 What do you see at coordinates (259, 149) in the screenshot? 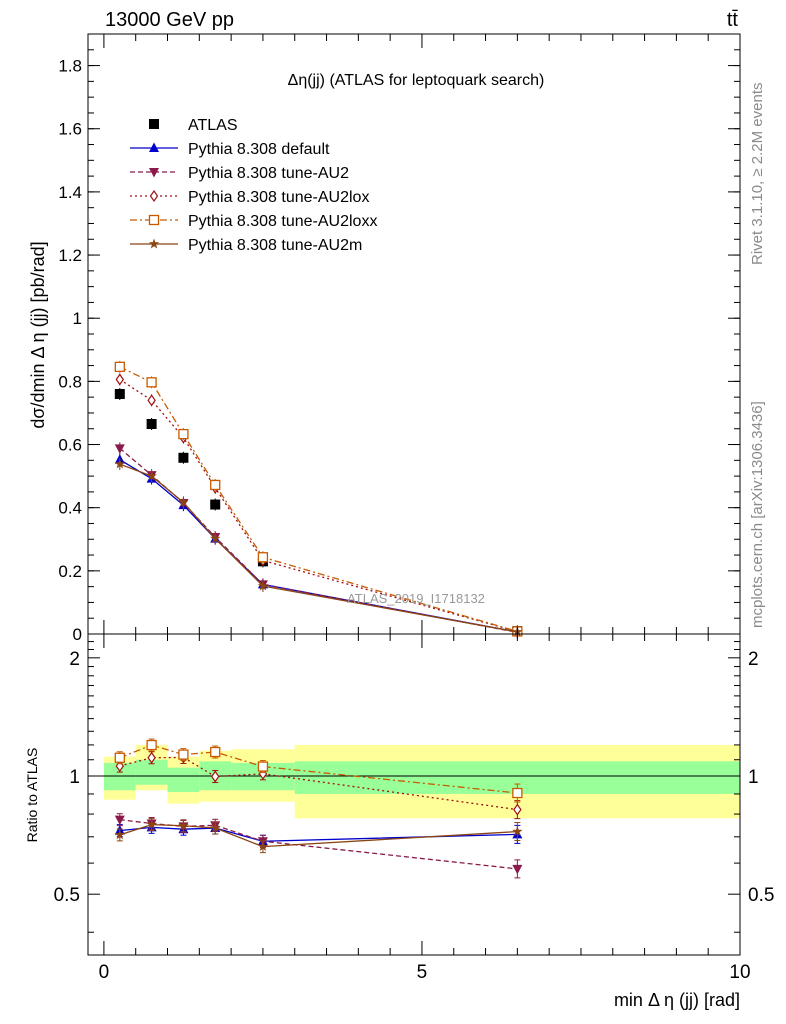
I see `legend-label: Pythia 8.308 default` at bounding box center [259, 149].